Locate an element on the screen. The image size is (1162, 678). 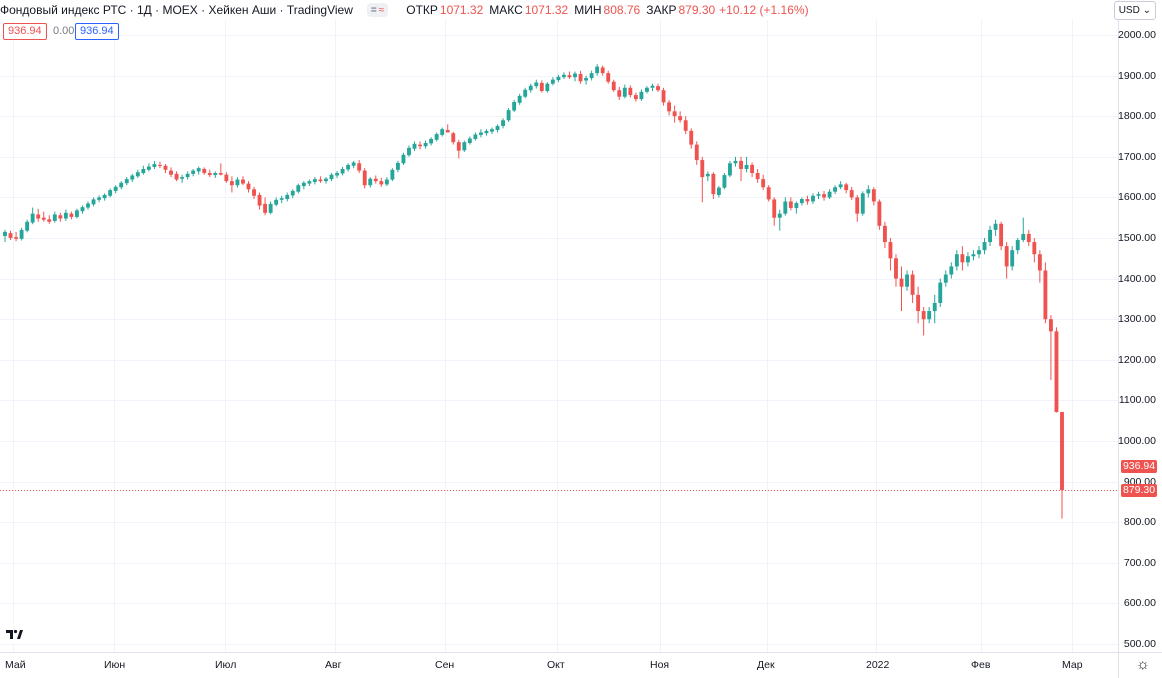
eye-icon: = is located at coordinates (373, 10).